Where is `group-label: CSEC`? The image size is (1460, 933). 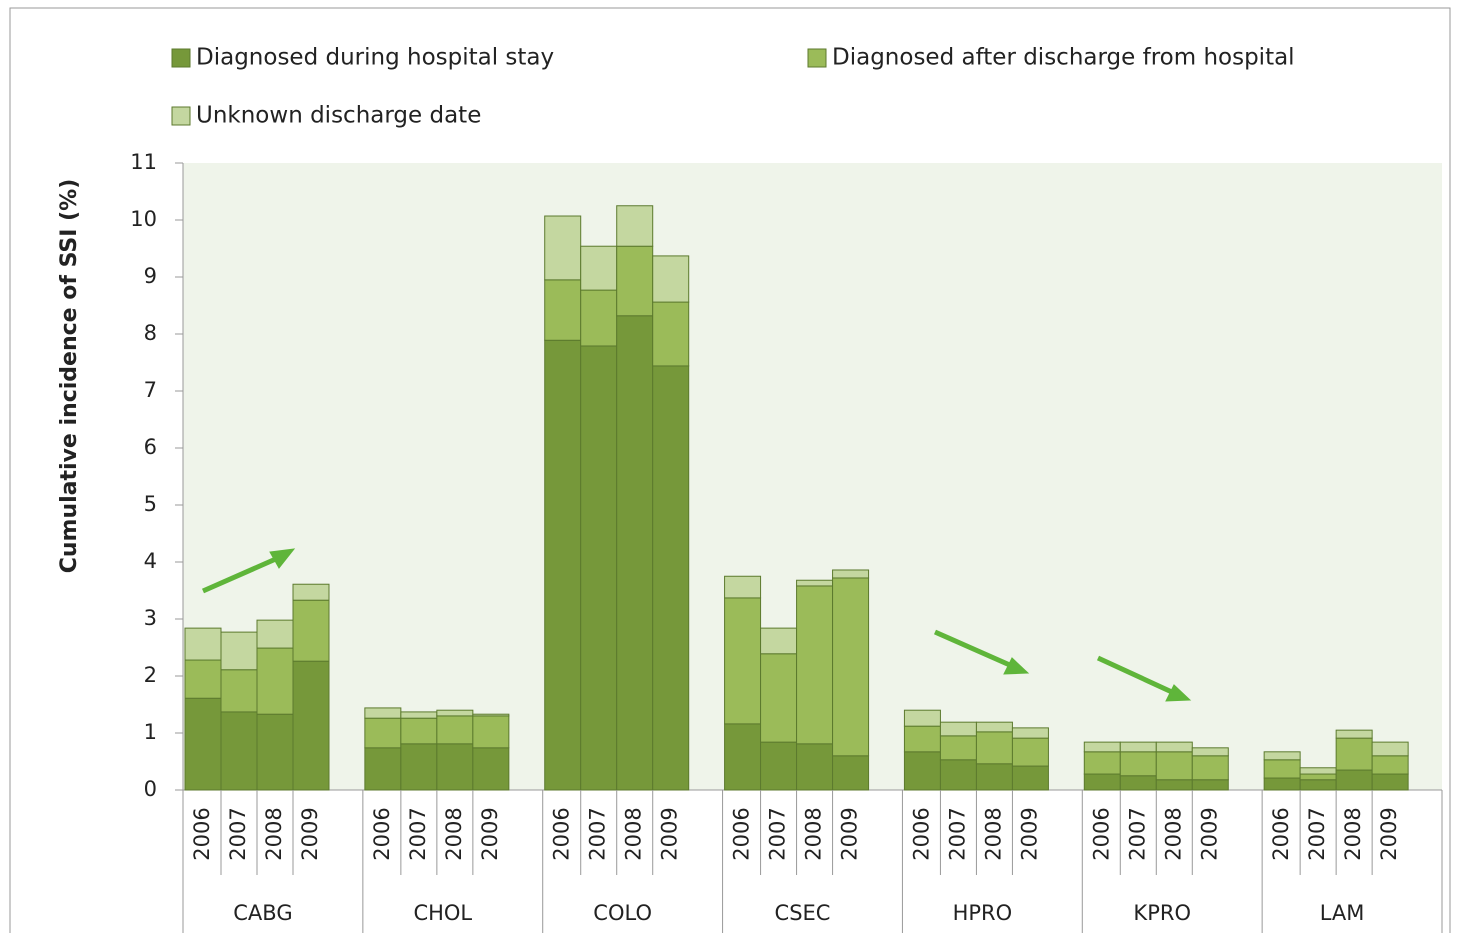 group-label: CSEC is located at coordinates (803, 913).